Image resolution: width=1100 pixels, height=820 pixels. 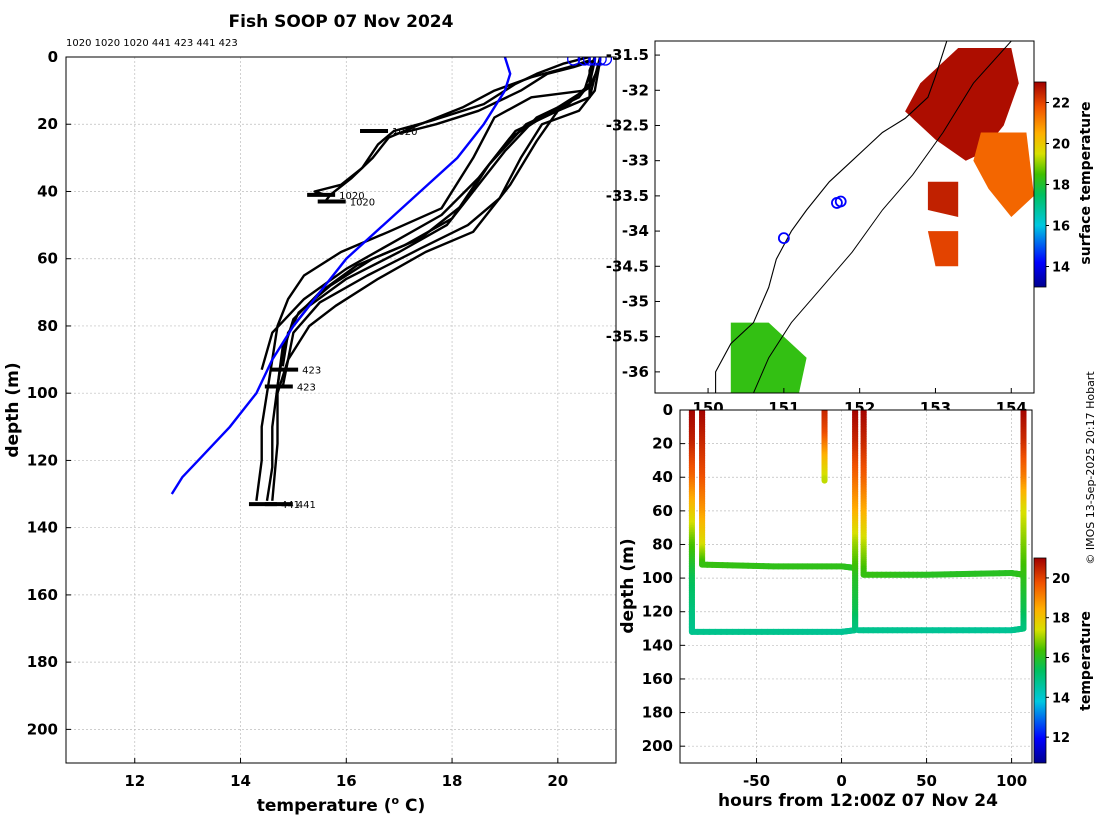 What do you see at coordinates (1061, 738) in the screenshot?
I see `section-colorbar-tick-label: 12` at bounding box center [1061, 738].